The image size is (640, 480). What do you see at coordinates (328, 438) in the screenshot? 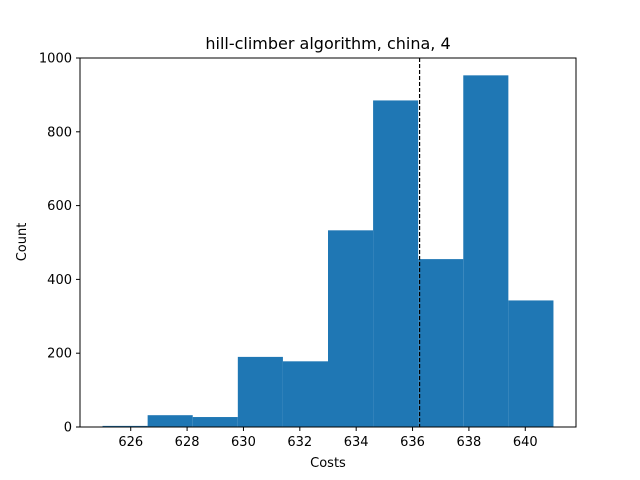
I see `x-ticks-group: 626 628 630 632 634 636 638 640` at bounding box center [328, 438].